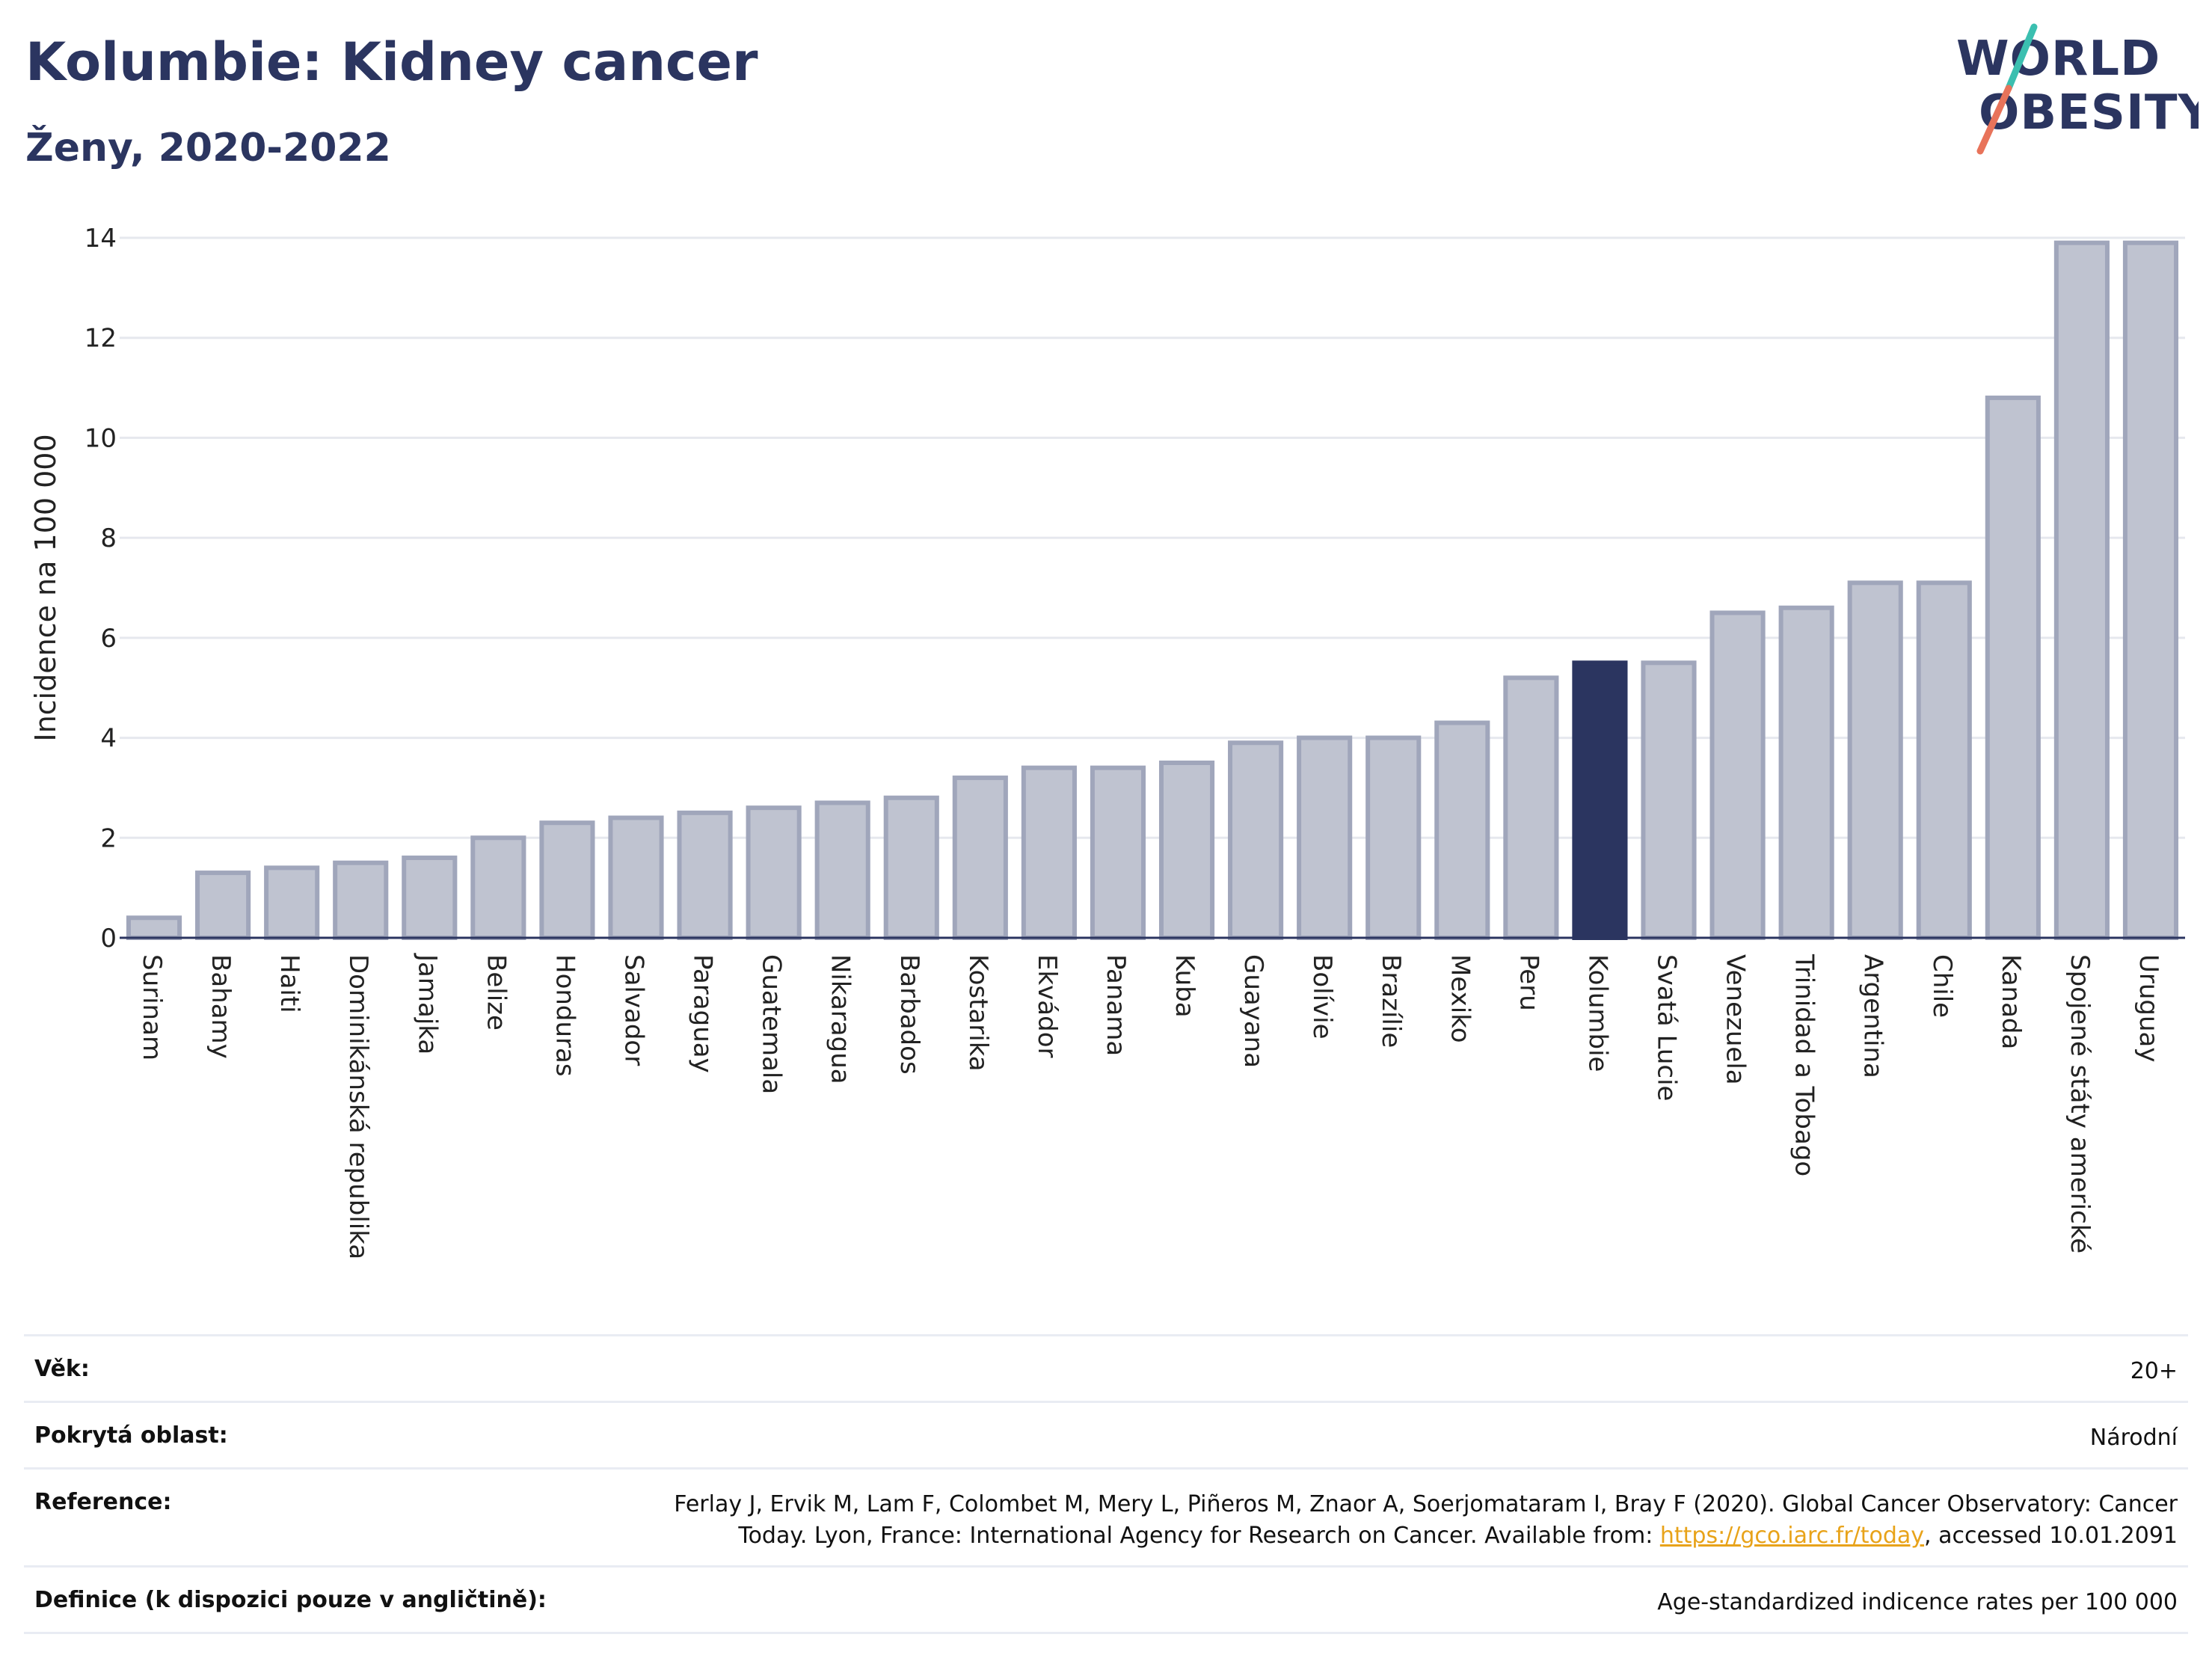 Image resolution: width=2212 pixels, height=1655 pixels. Describe the element at coordinates (703, 1013) in the screenshot. I see `x-tick-label: Paraguay` at that location.